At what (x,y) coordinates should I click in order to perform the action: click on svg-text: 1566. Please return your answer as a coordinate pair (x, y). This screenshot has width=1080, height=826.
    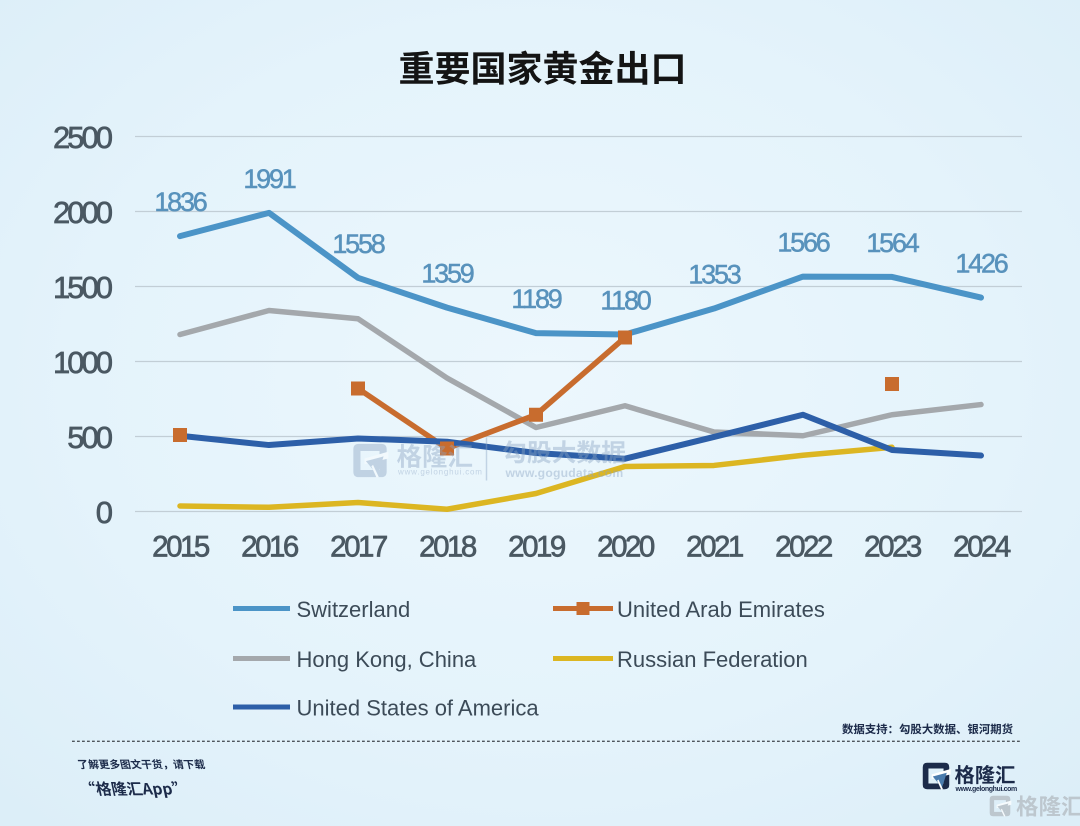
    Looking at the image, I should click on (803, 243).